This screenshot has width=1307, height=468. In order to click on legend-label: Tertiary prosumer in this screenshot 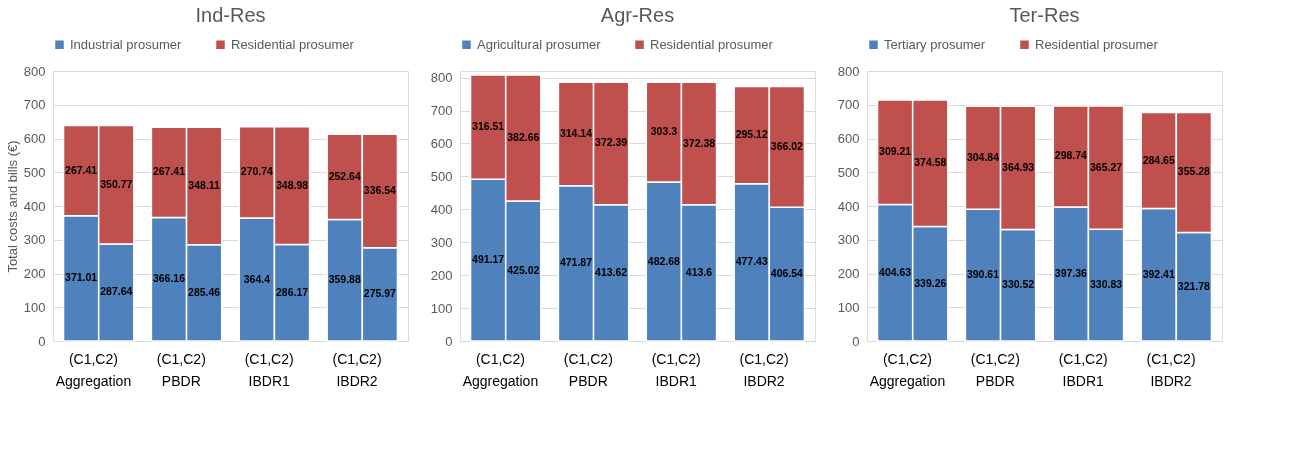, I will do `click(935, 44)`.